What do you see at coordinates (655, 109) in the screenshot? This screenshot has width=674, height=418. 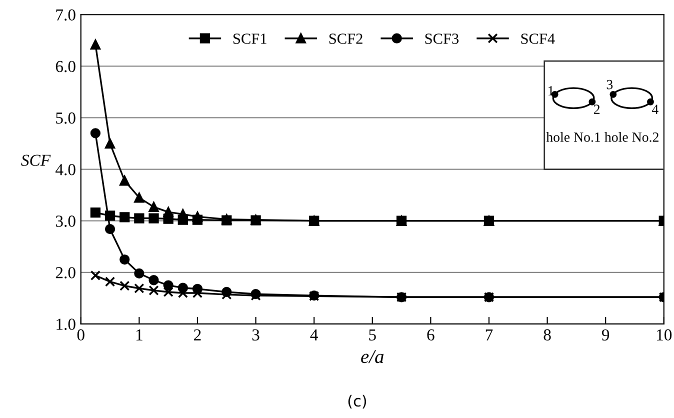 I see `annotation: 4` at bounding box center [655, 109].